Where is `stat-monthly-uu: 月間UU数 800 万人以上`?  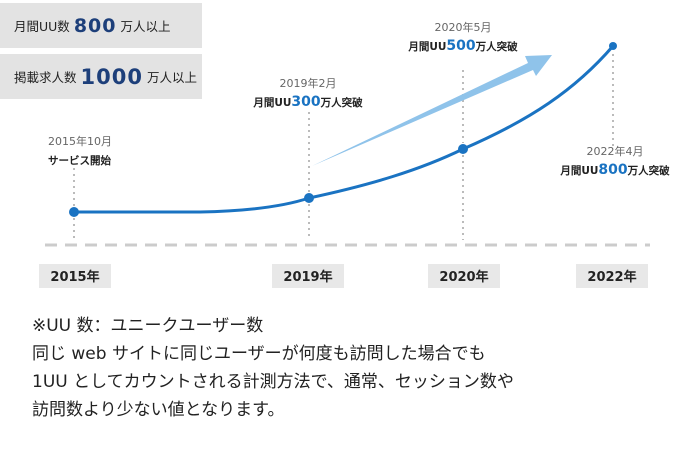 stat-monthly-uu: 月間UU数 800 万人以上 is located at coordinates (101, 25).